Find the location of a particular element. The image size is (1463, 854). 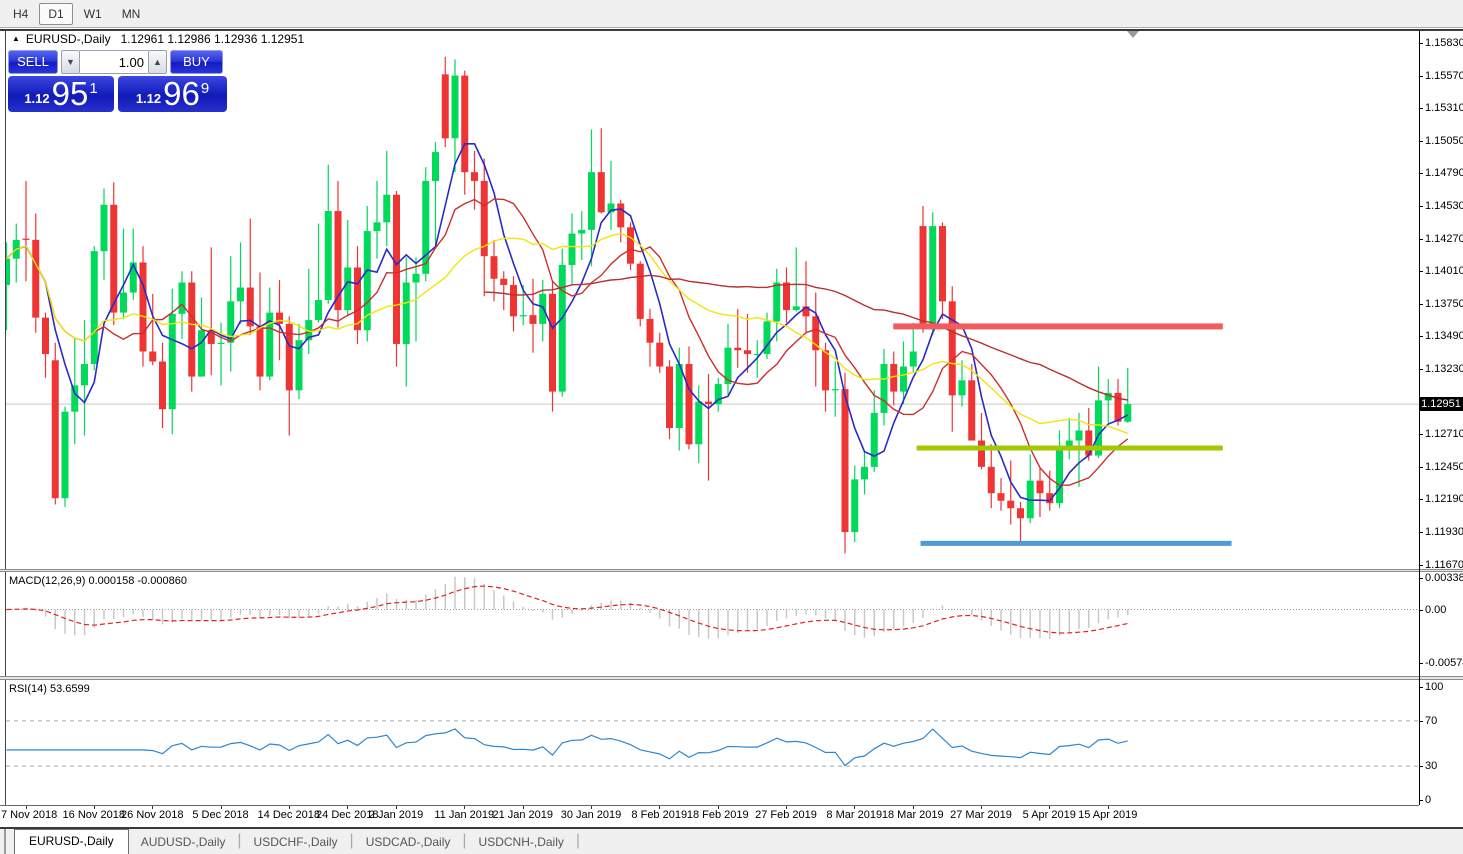

volume-increase-button: ▲ is located at coordinates (157, 62).